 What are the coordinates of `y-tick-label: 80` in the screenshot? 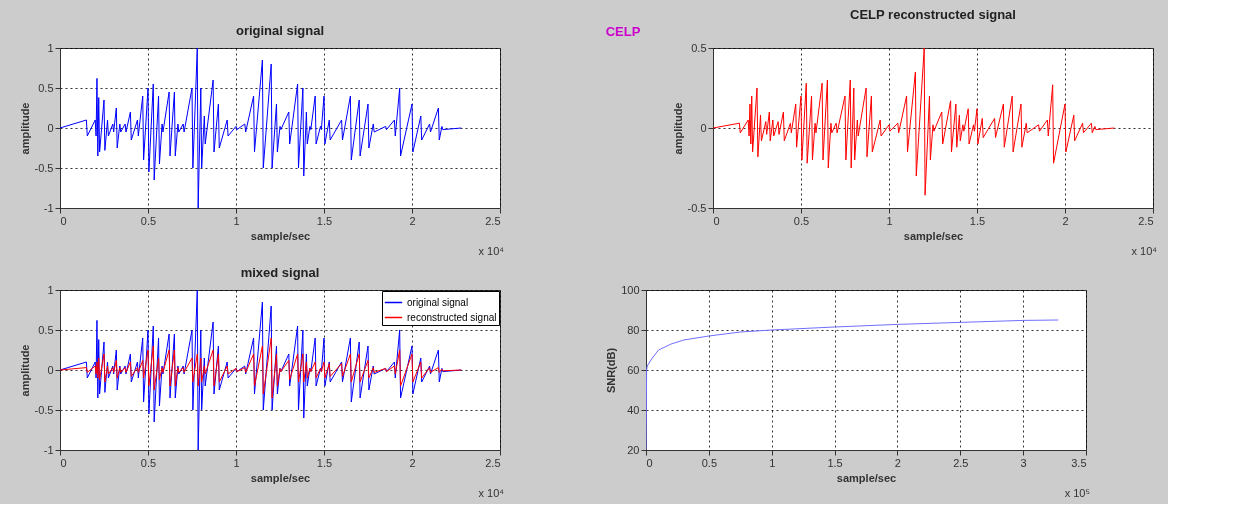 It's located at (633, 329).